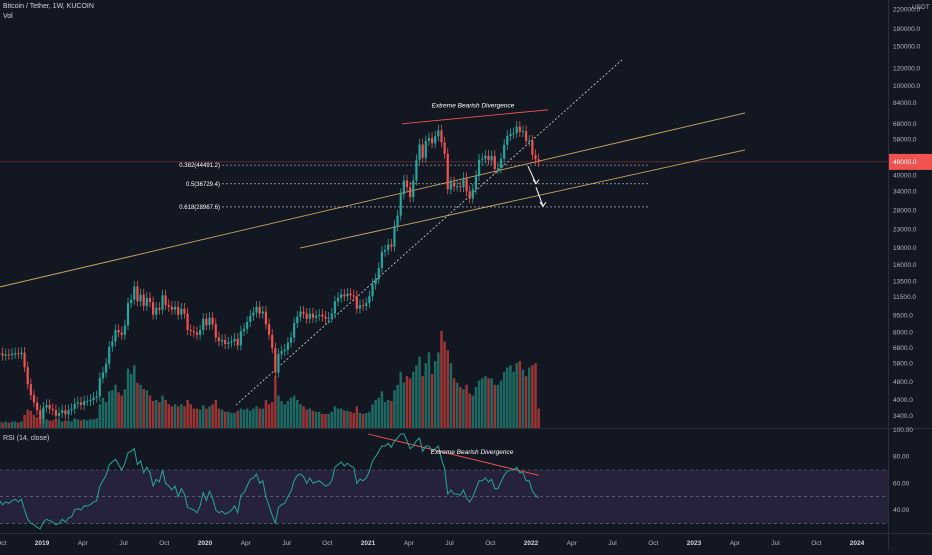  What do you see at coordinates (48, 6) in the screenshot?
I see `symbol-title: Bitcoin / Tether, 1W, KUCOIN` at bounding box center [48, 6].